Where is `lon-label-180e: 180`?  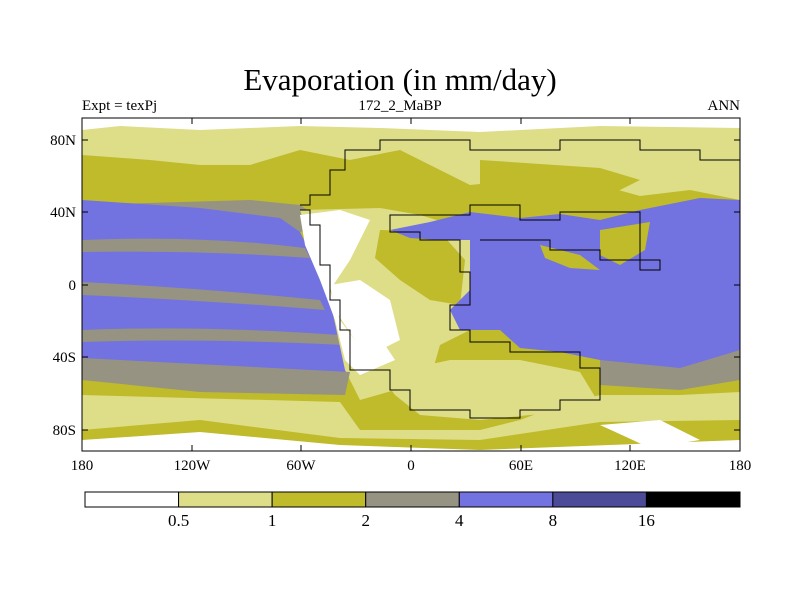 lon-label-180e: 180 is located at coordinates (740, 466).